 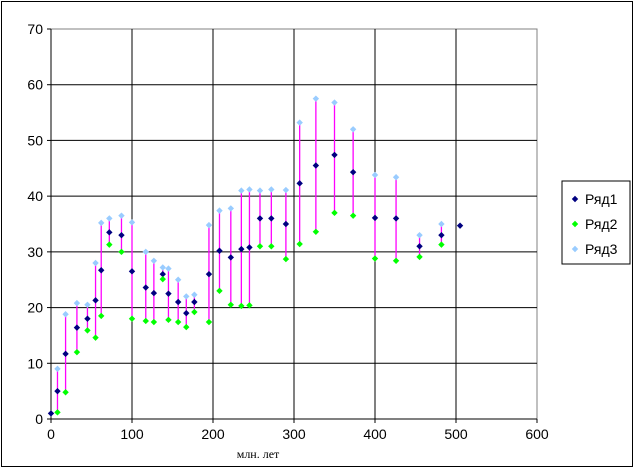 I want to click on y-tick-label: 40, so click(x=35, y=196).